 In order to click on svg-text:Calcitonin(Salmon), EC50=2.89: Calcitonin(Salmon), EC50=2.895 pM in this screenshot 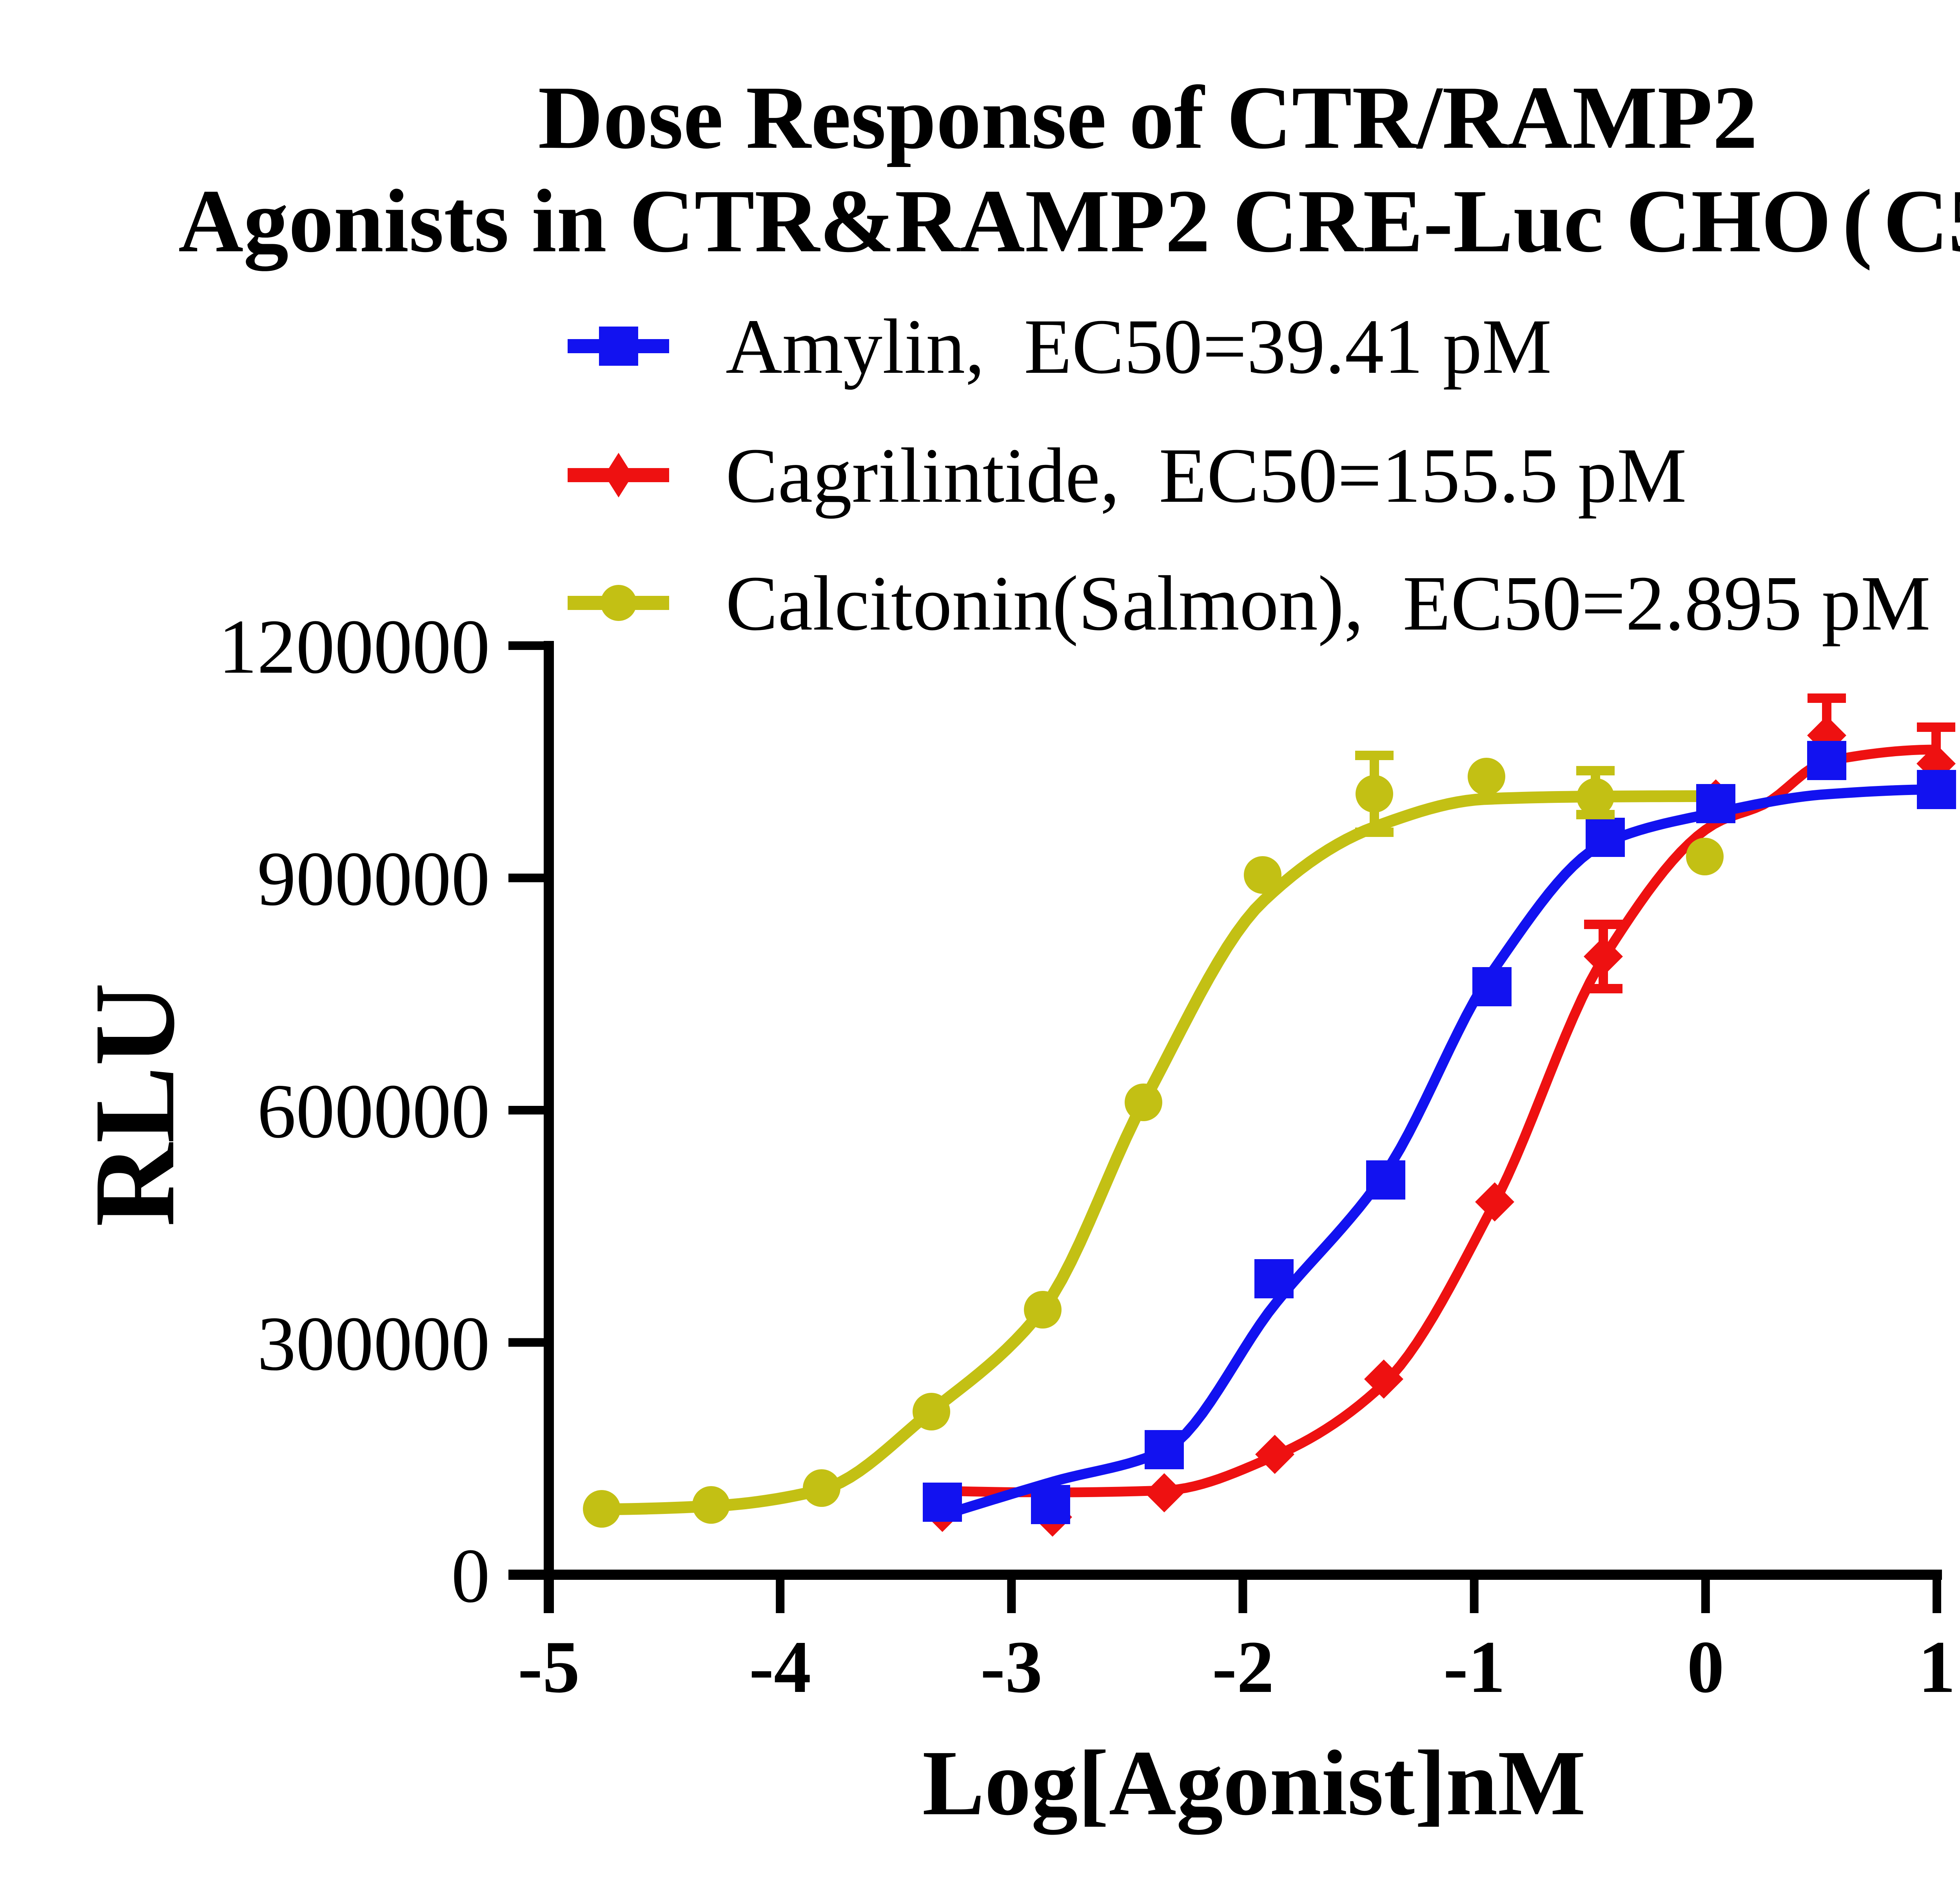, I will do `click(1328, 603)`.